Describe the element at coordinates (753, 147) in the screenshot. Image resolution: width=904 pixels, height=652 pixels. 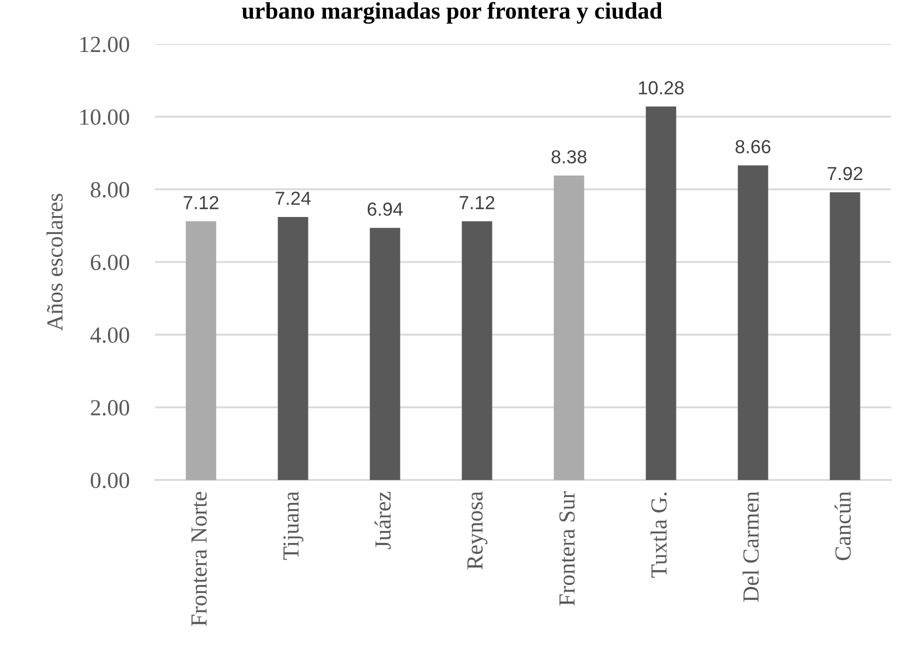
I see `data-label: 8.66` at that location.